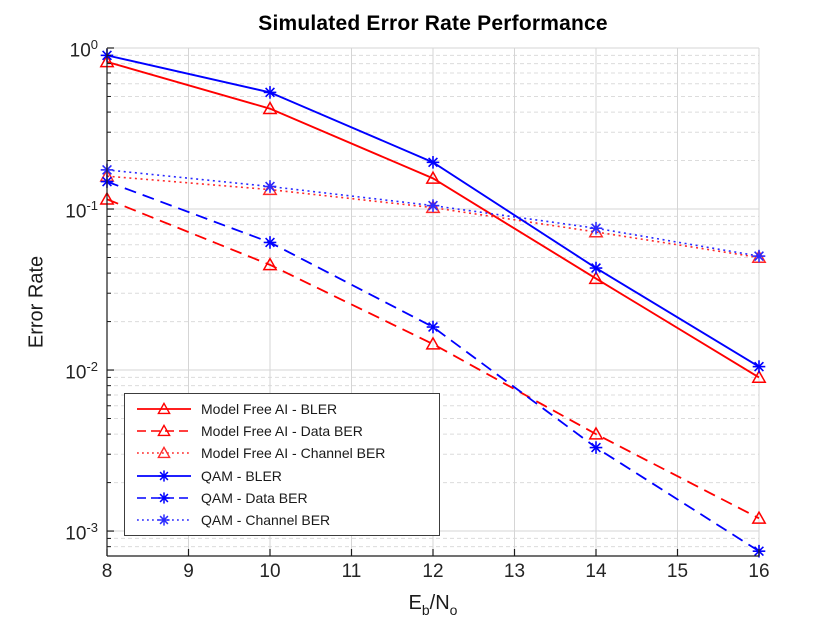  Describe the element at coordinates (351, 571) in the screenshot. I see `x-tick-label: 11` at that location.